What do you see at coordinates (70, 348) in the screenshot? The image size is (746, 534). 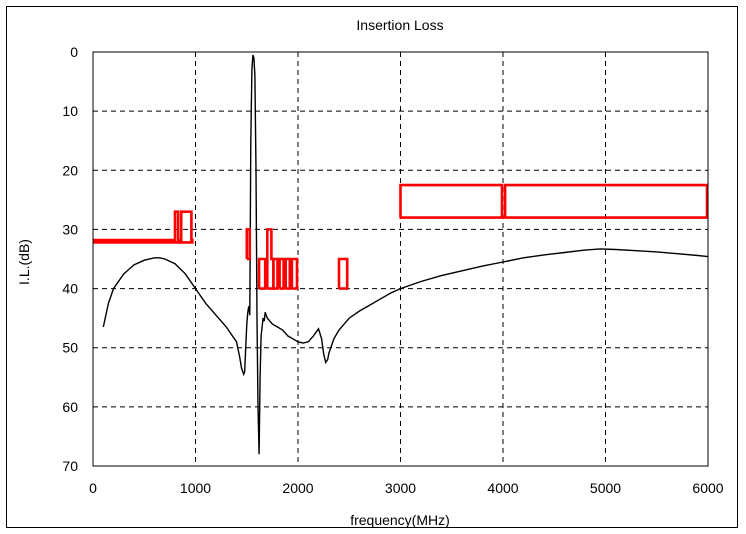 I see `y-tick-label: 50` at bounding box center [70, 348].